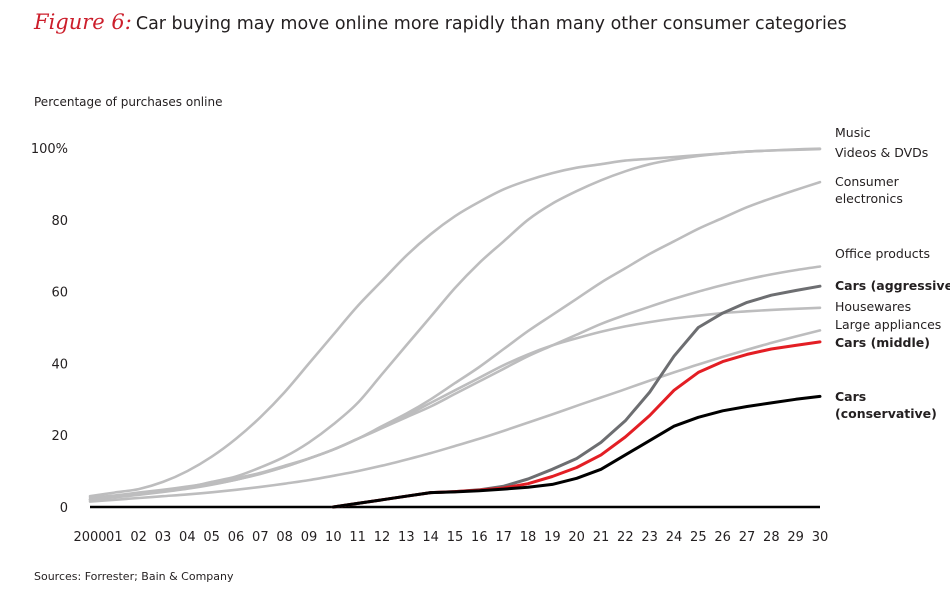  What do you see at coordinates (820, 537) in the screenshot?
I see `x-tick-label: 30` at bounding box center [820, 537].